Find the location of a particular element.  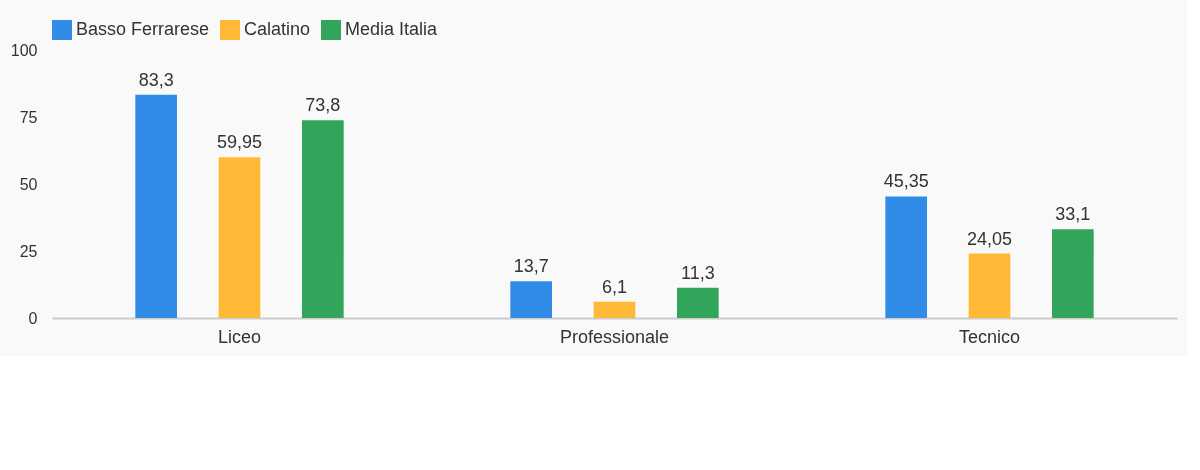

x-tick-label: Liceo is located at coordinates (239, 336).